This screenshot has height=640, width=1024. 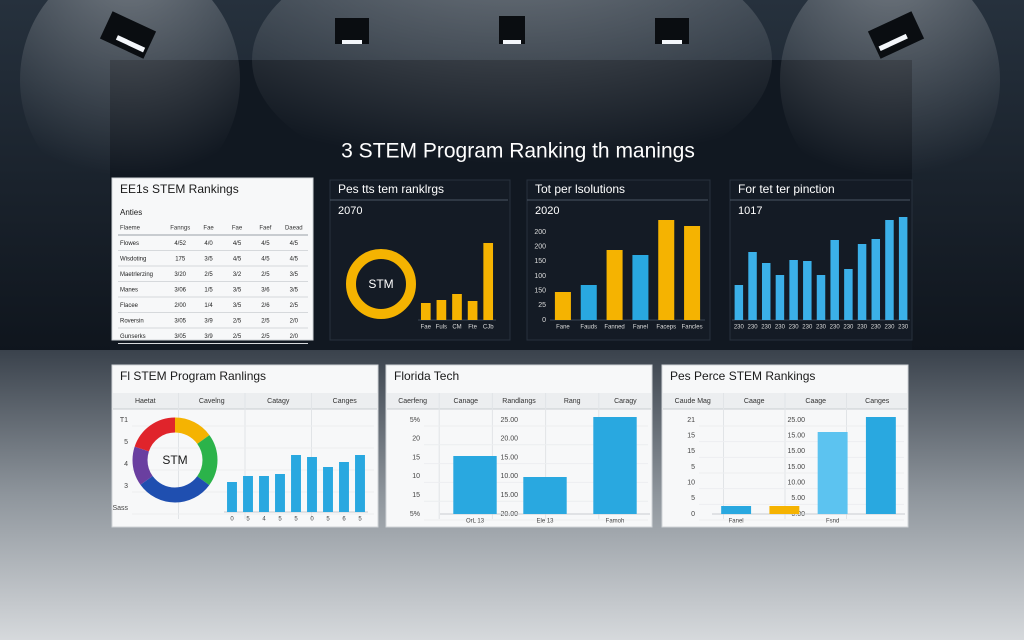 What do you see at coordinates (208, 322) in the screenshot?
I see `table-cell: 3/9` at bounding box center [208, 322].